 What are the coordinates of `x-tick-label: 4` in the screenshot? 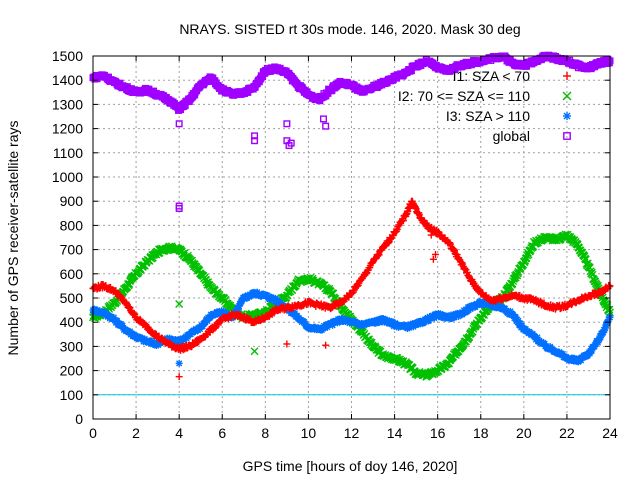 It's located at (179, 433).